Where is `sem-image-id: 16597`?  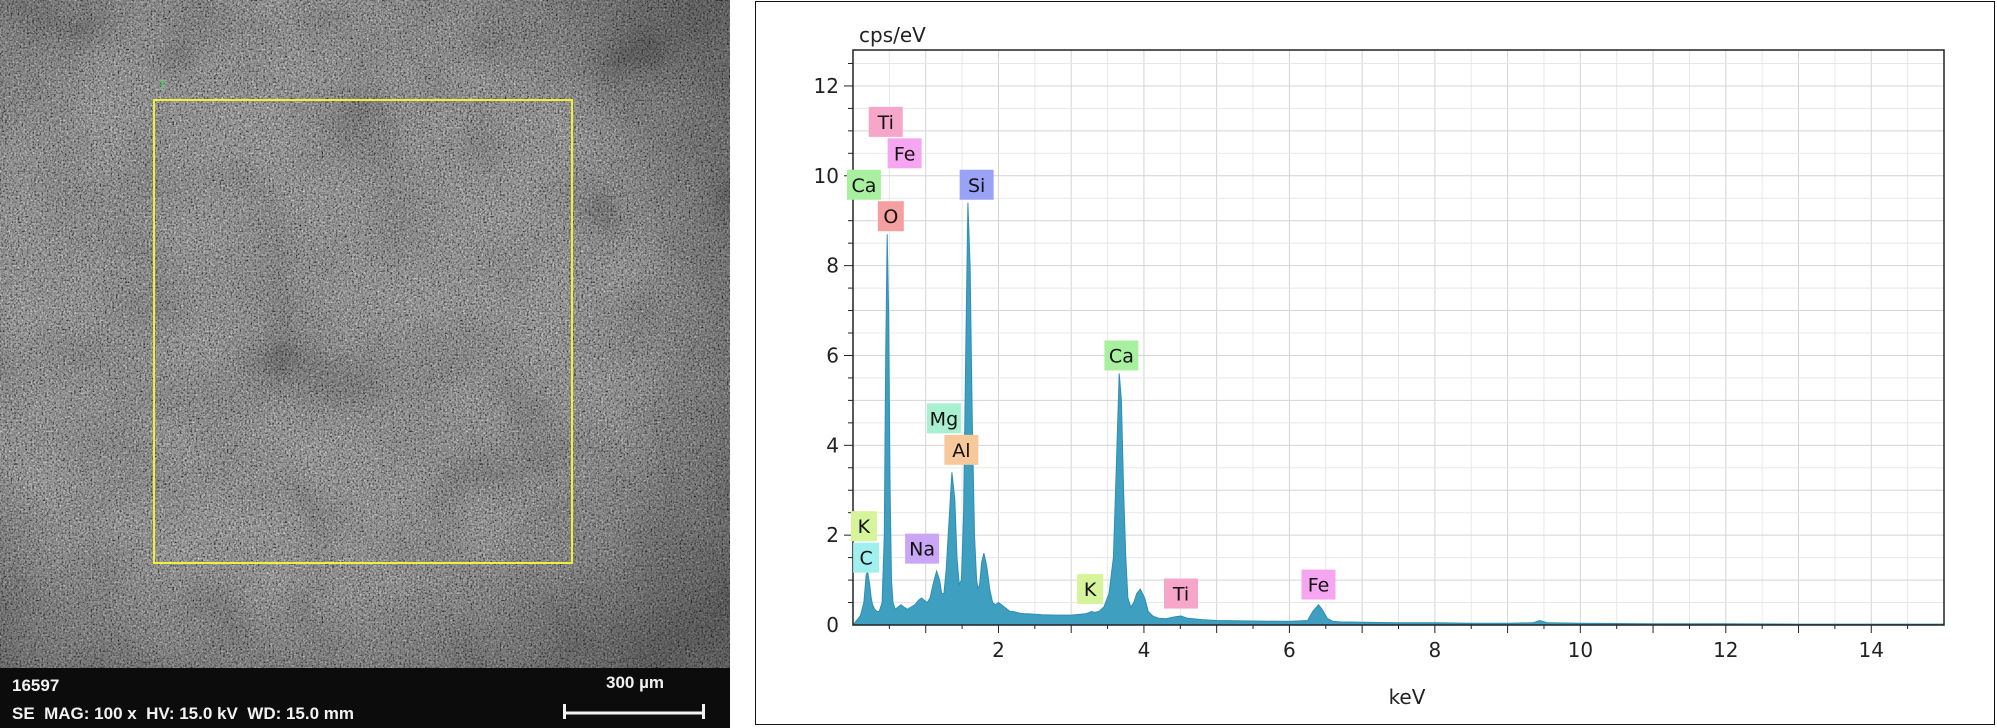
sem-image-id: 16597 is located at coordinates (36, 685).